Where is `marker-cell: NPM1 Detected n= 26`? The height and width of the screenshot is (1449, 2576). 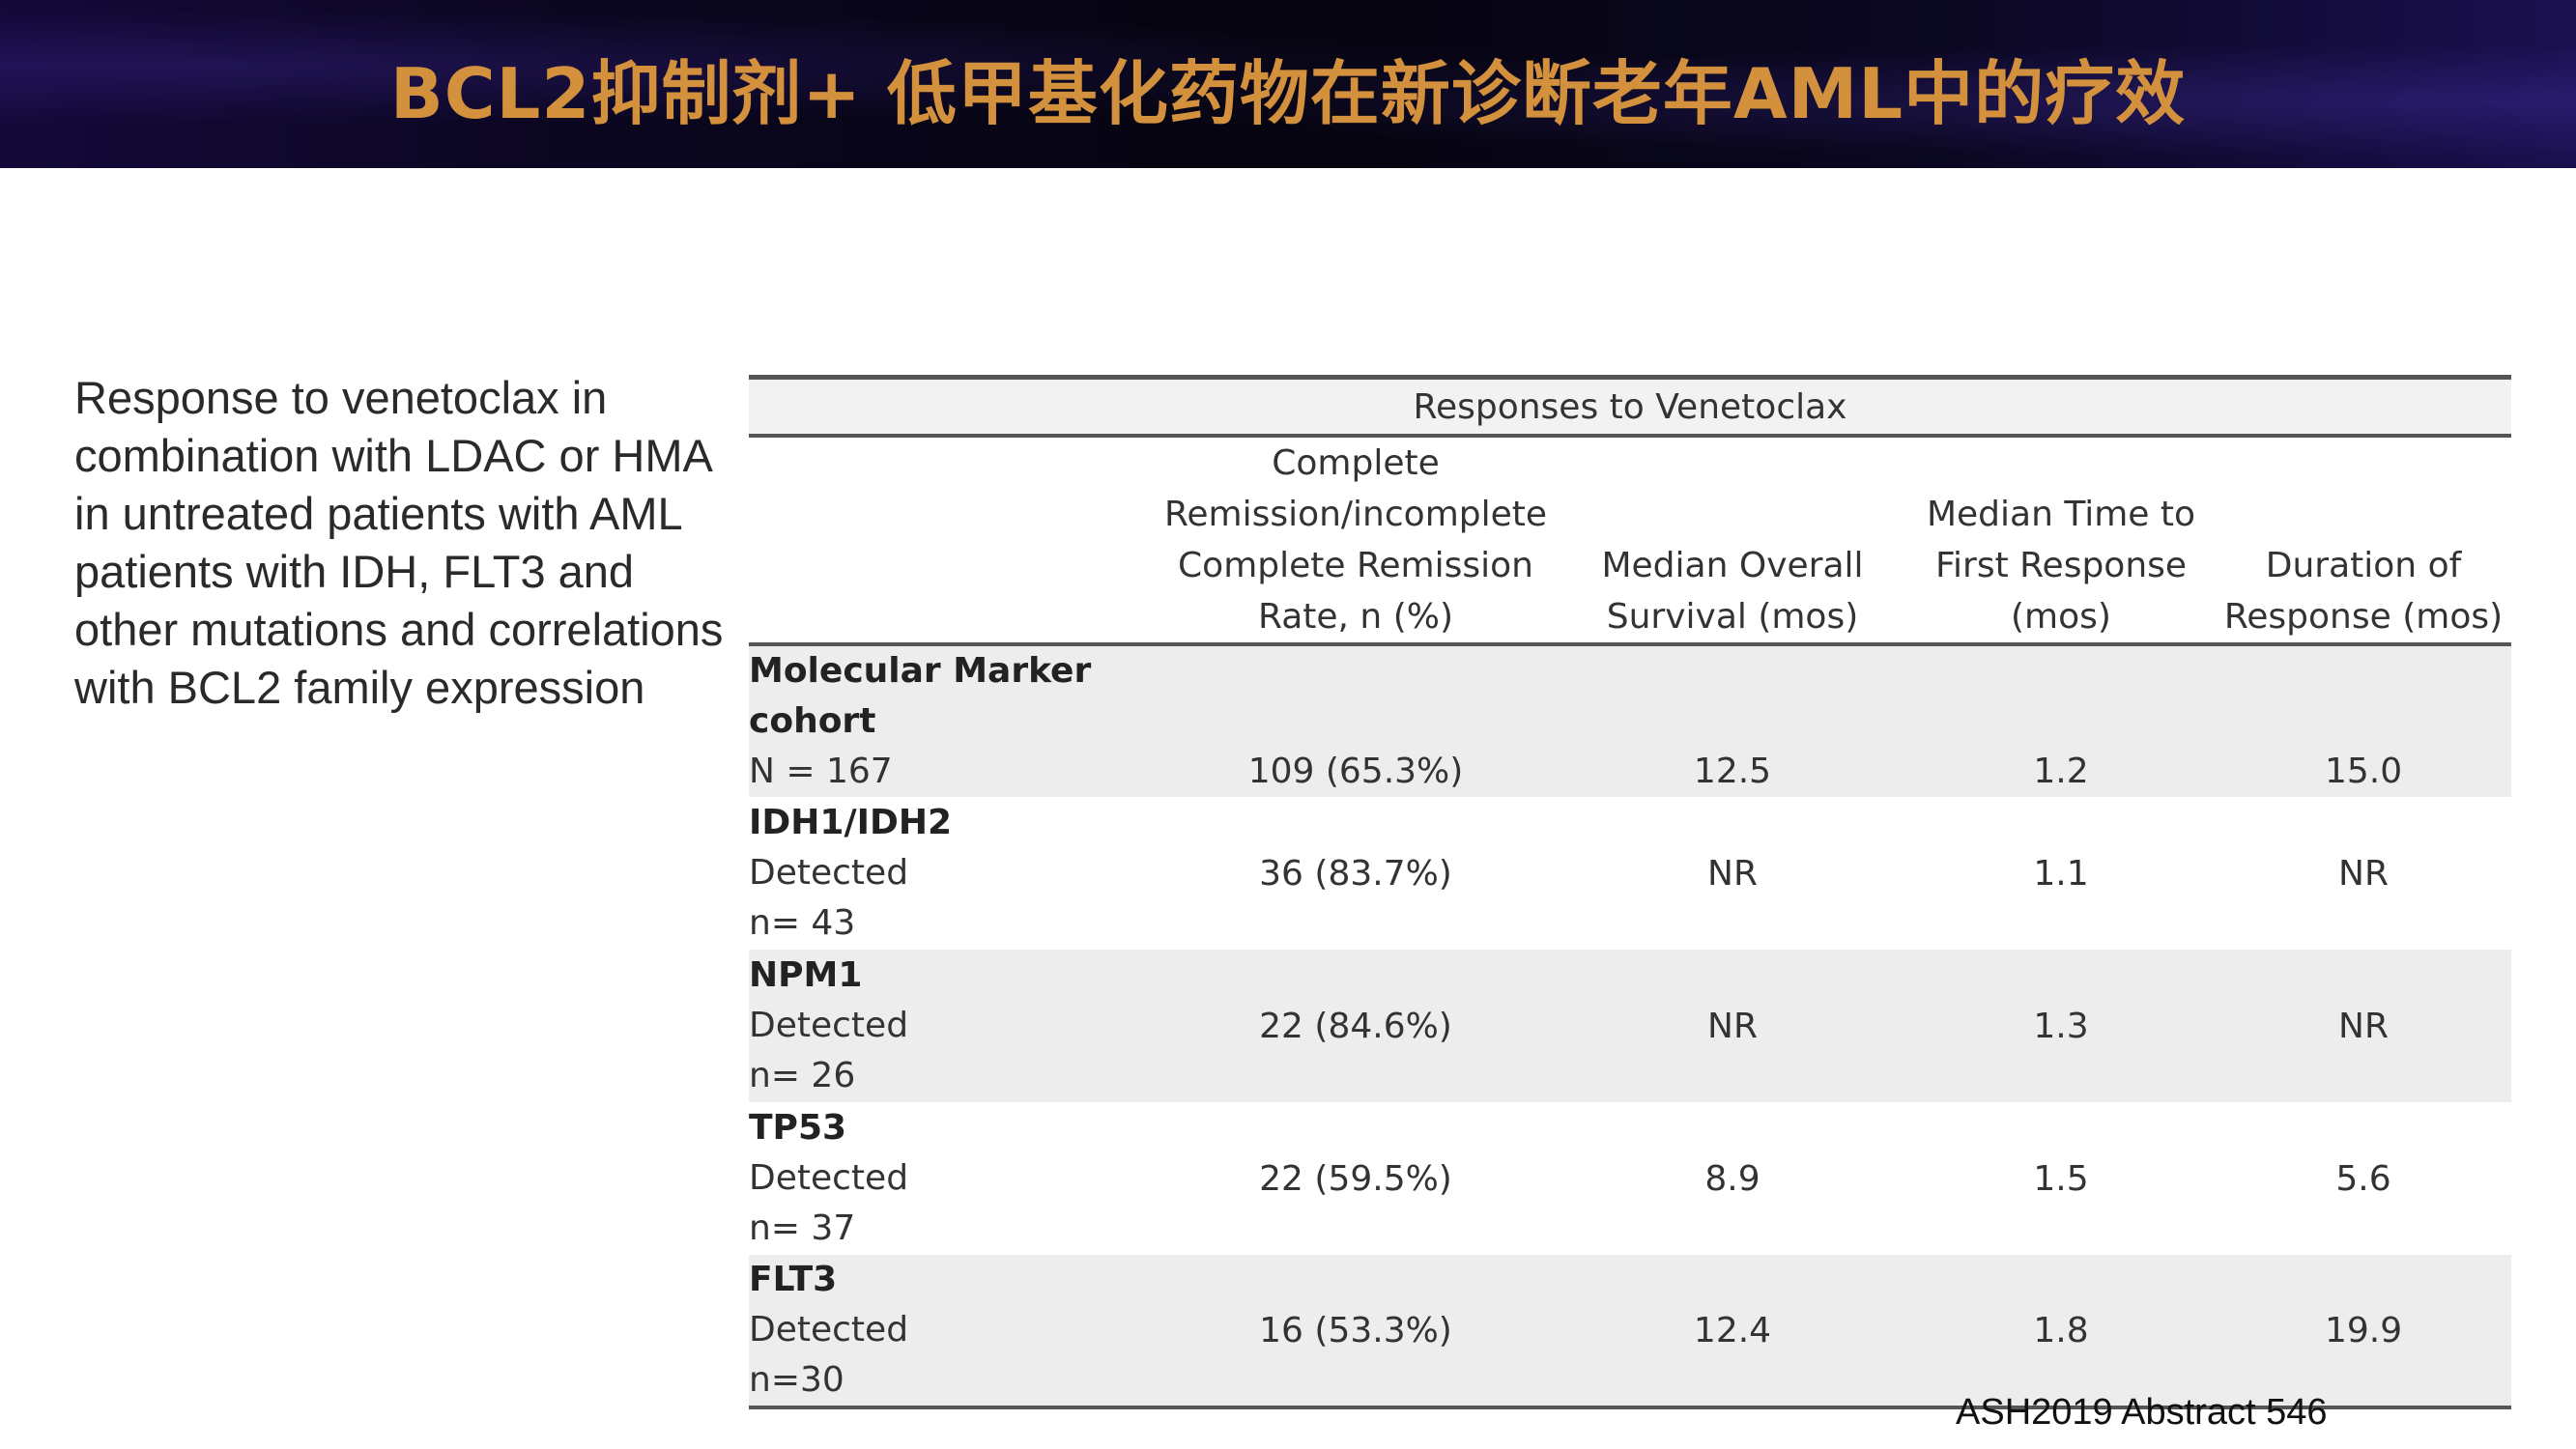
marker-cell: NPM1 Detected n= 26 is located at coordinates (951, 1026).